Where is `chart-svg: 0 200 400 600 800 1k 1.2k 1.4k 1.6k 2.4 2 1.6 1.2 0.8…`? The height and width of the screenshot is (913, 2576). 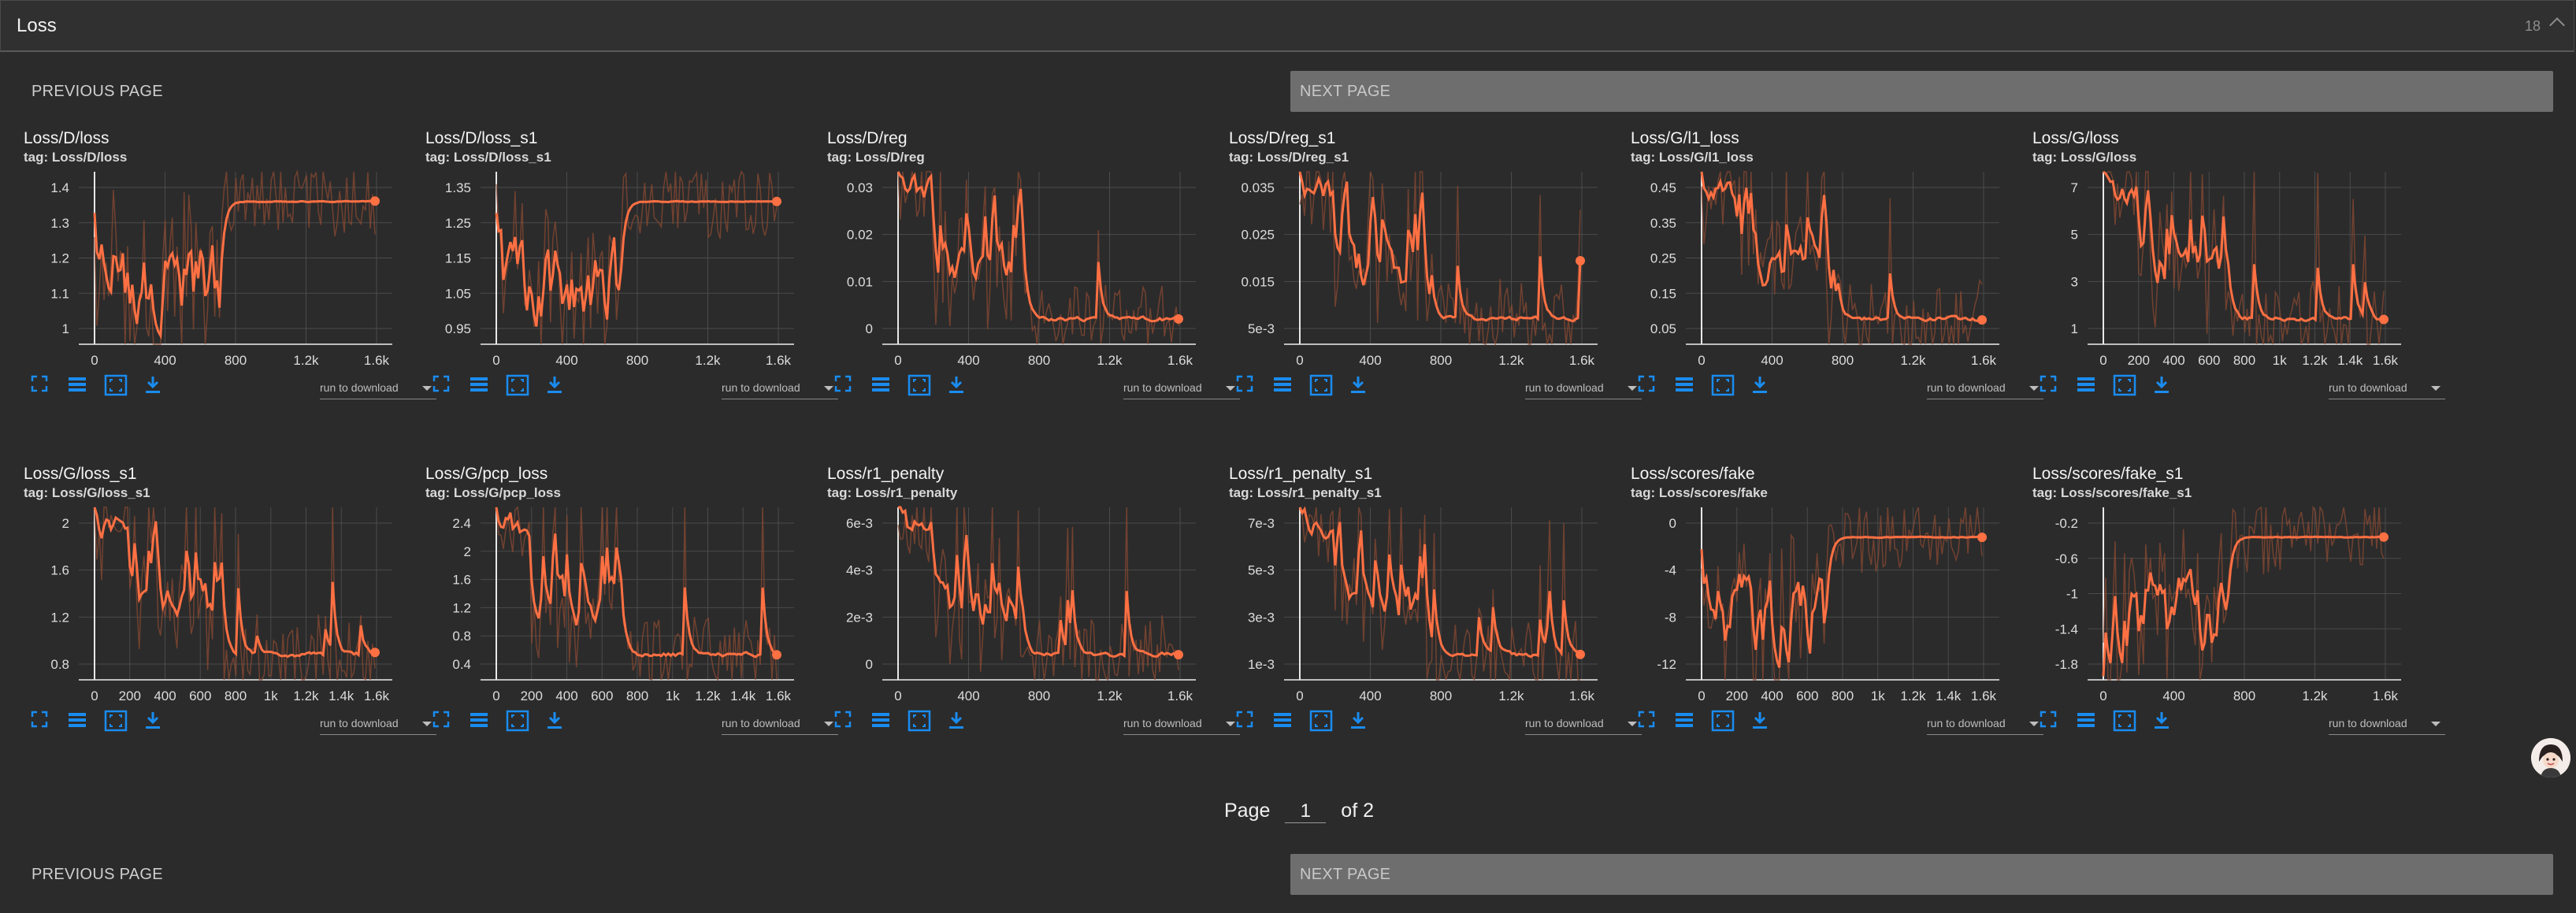
chart-svg: 0 200 400 600 800 1k 1.2k 1.4k 1.6k 2.4 2 1.6 1.2 0.8… is located at coordinates (610, 609).